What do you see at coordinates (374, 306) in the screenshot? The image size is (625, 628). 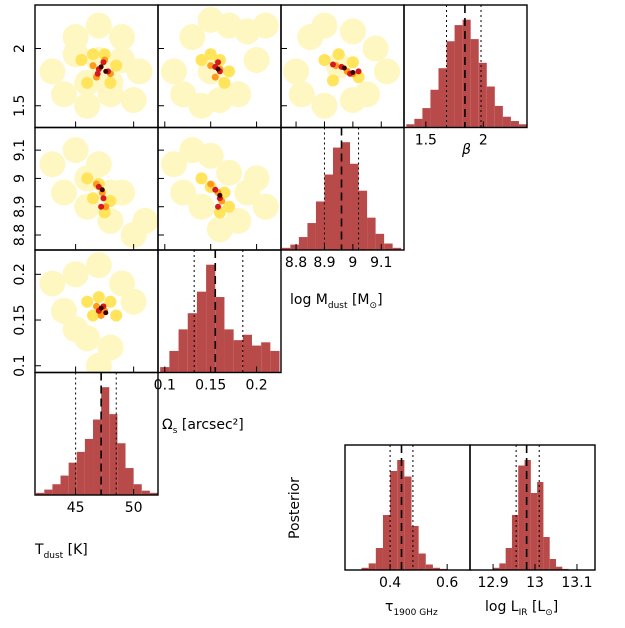 I see `label-part: ⊙` at bounding box center [374, 306].